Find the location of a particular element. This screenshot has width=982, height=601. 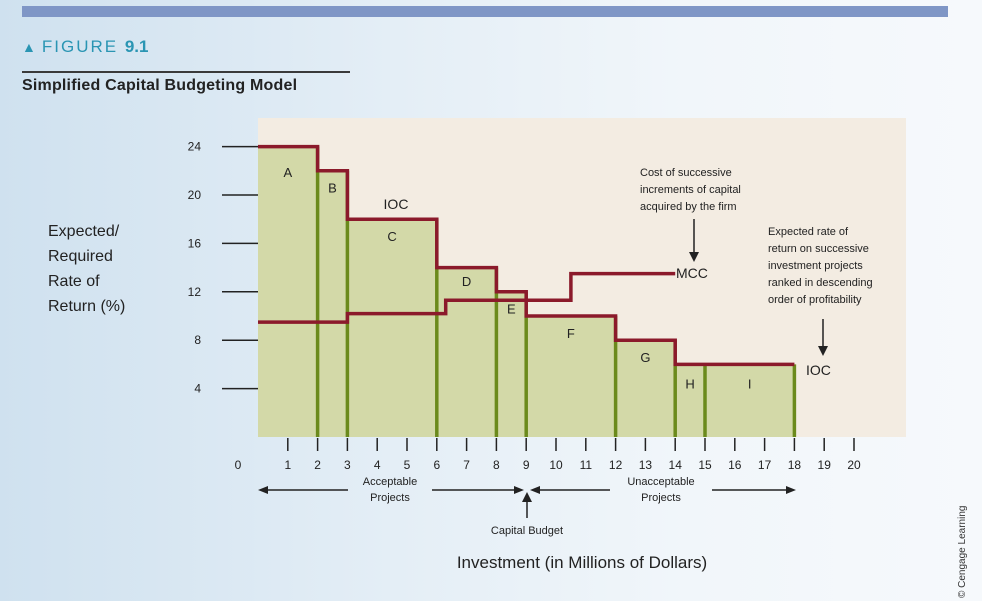

triangle-icon: ▲ is located at coordinates (30, 47).